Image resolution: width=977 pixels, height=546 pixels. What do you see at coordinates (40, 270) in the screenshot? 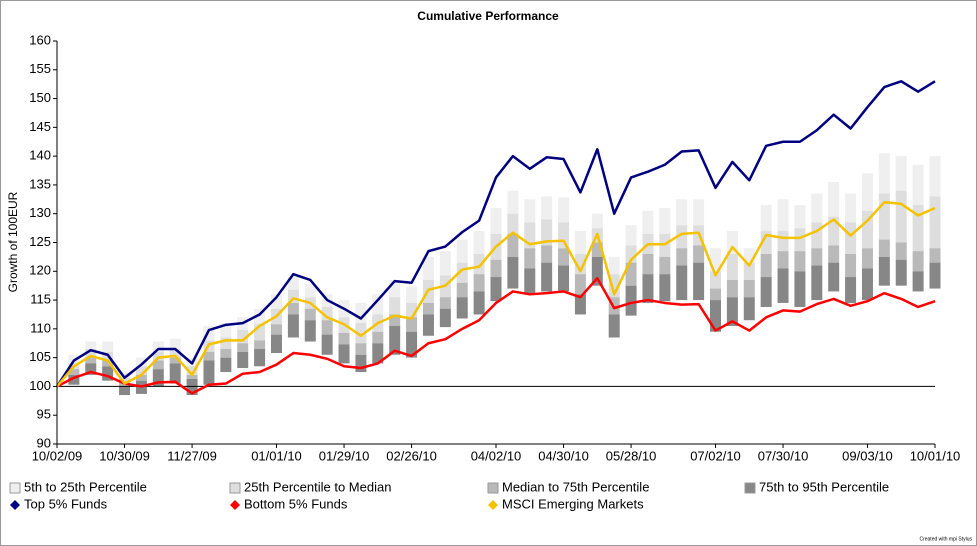
I see `y-tick-label: 120` at bounding box center [40, 270].